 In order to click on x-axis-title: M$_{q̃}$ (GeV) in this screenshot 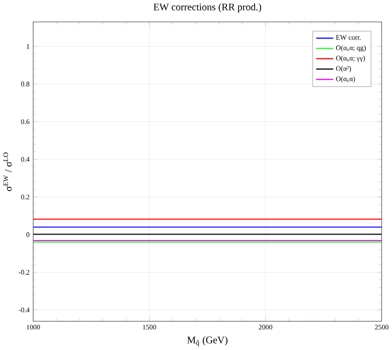, I will do `click(207, 341)`.